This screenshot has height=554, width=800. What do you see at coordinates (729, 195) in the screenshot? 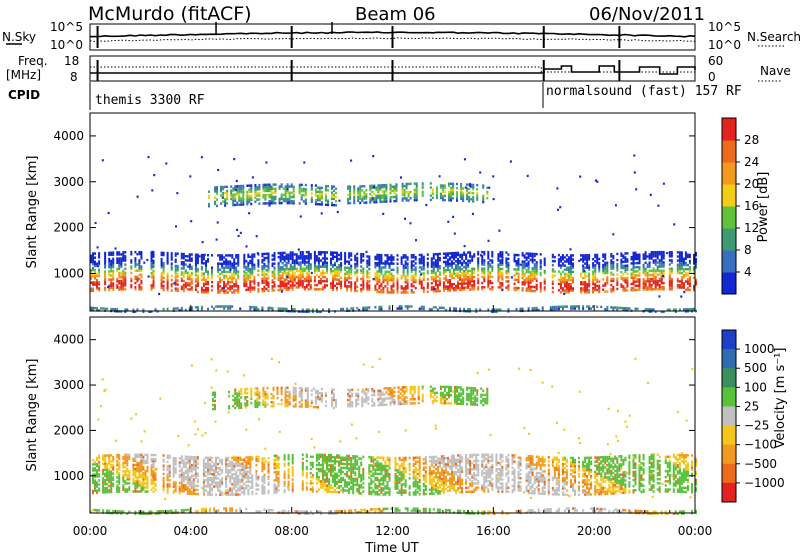
I see `power-colorbar-swatch` at bounding box center [729, 195].